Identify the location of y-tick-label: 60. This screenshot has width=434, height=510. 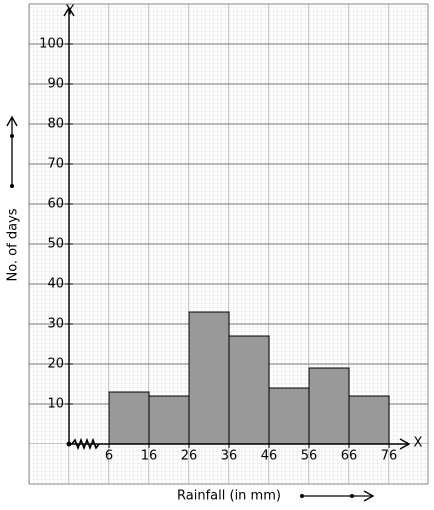
(55, 204).